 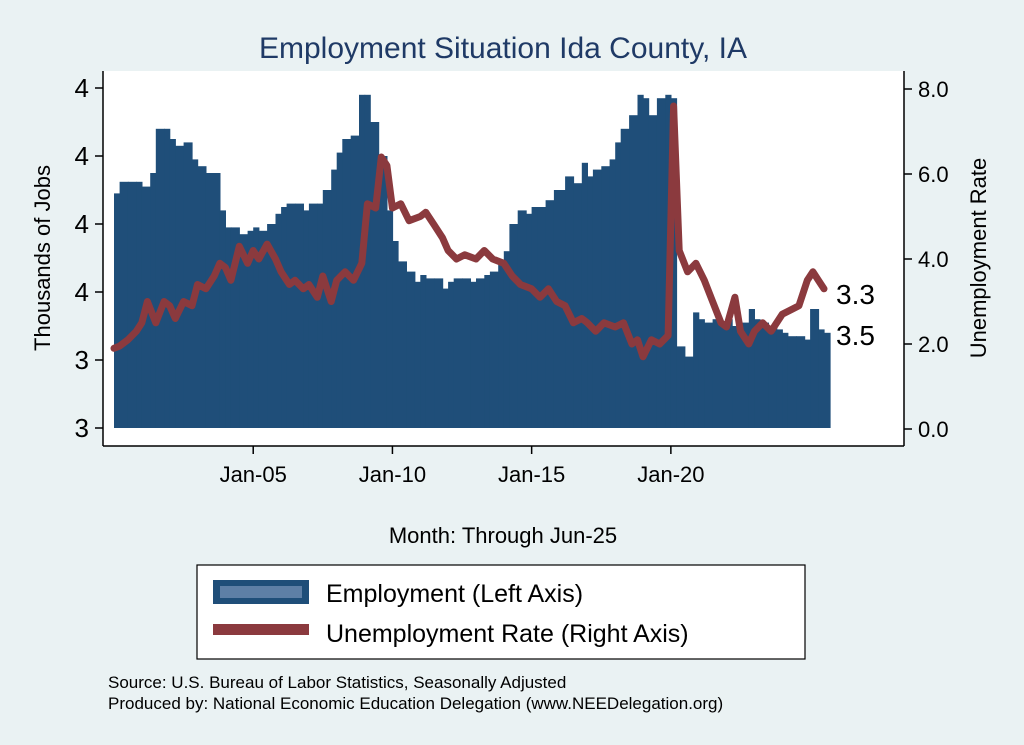 What do you see at coordinates (503, 535) in the screenshot?
I see `x-axis-label: Month: Through Jun-25` at bounding box center [503, 535].